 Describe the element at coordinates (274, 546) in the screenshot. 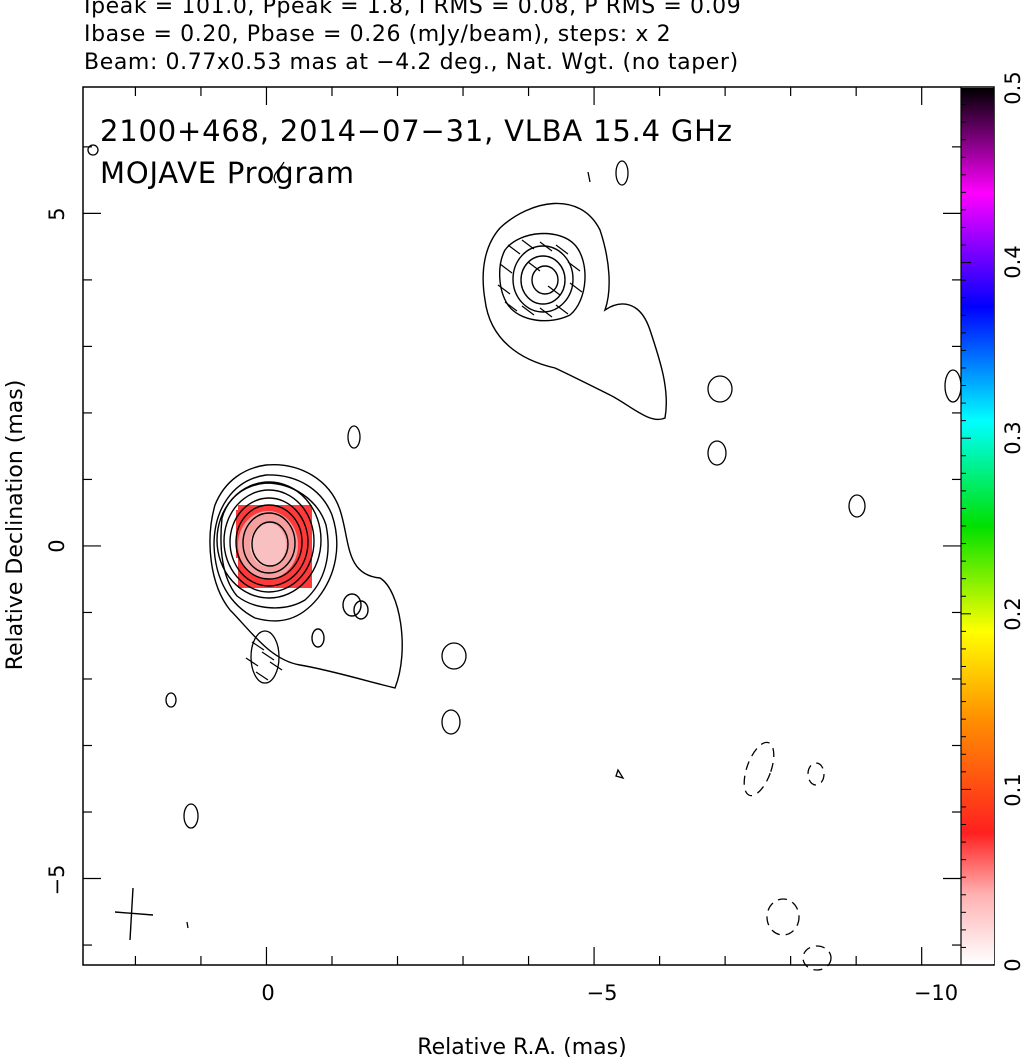

I see `polarization-pixels` at that location.